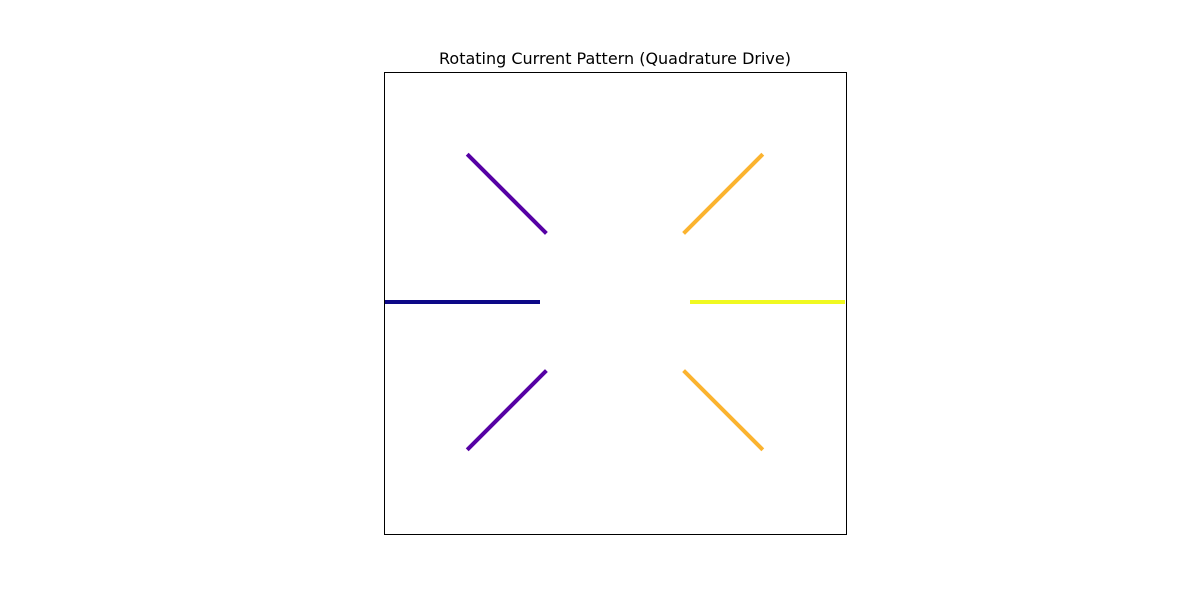 The width and height of the screenshot is (1200, 600). I want to click on current-line-lower-right, so click(723, 410).